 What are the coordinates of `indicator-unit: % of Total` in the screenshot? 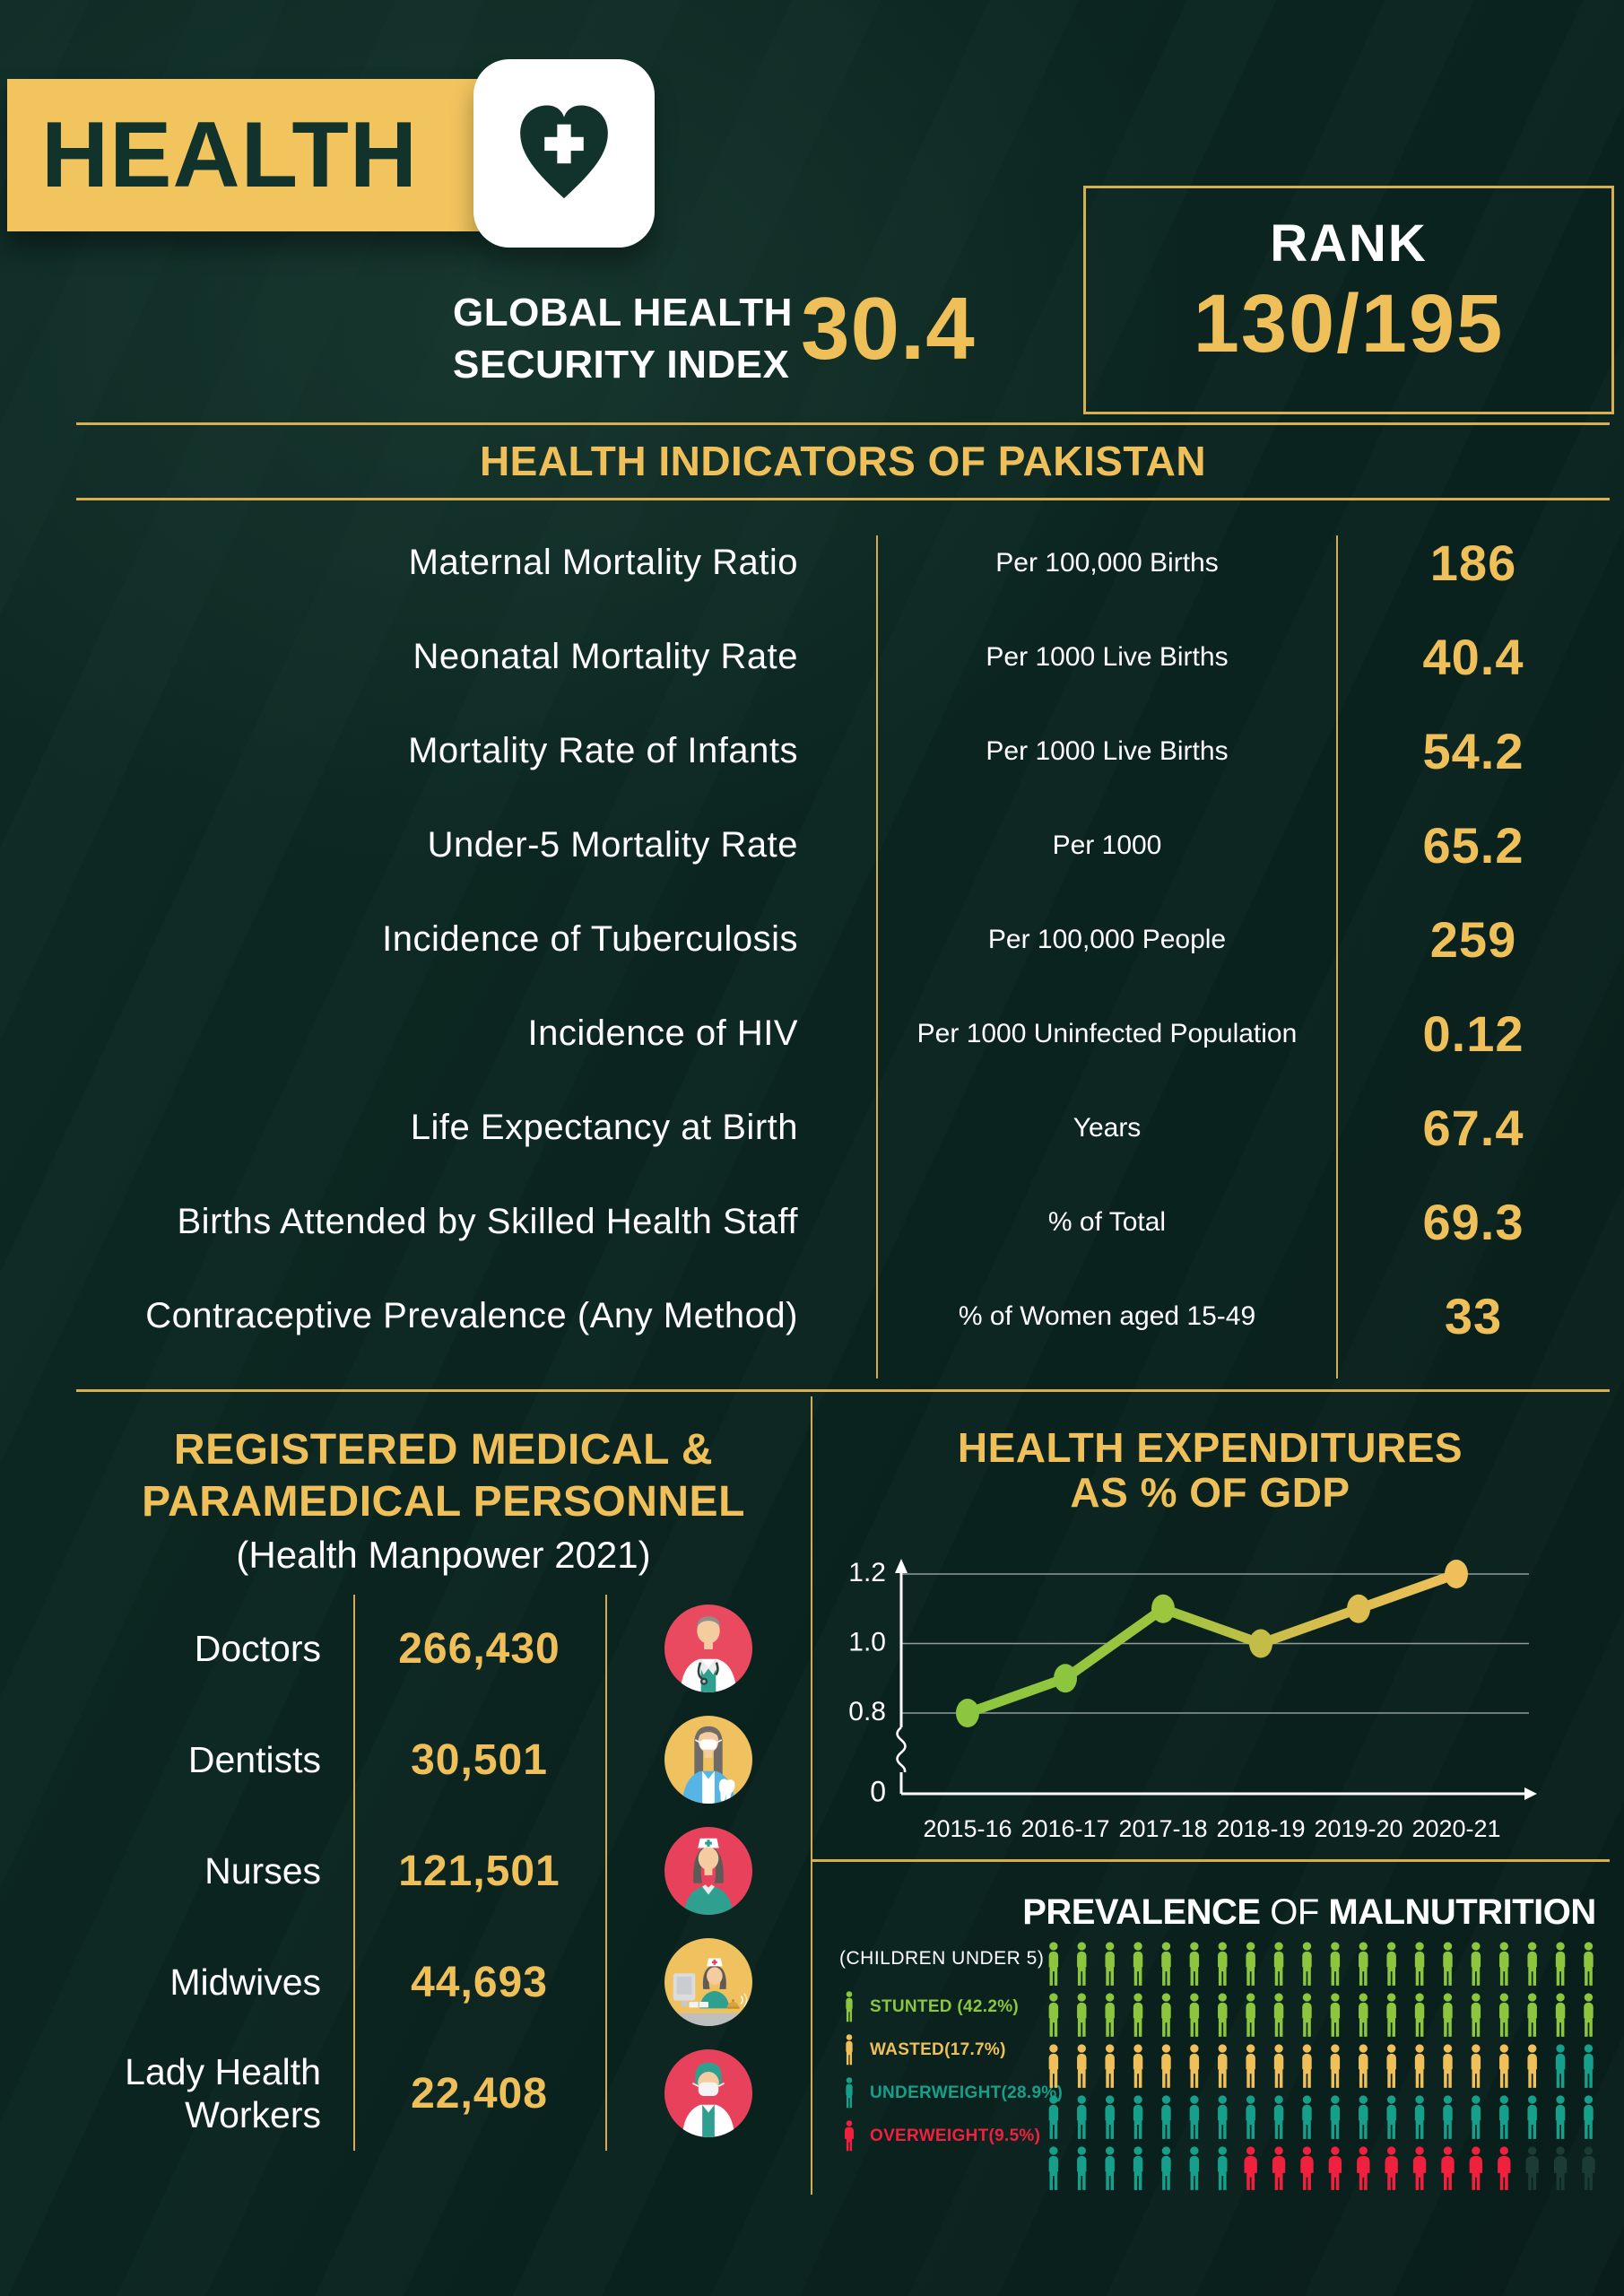 It's located at (1107, 1221).